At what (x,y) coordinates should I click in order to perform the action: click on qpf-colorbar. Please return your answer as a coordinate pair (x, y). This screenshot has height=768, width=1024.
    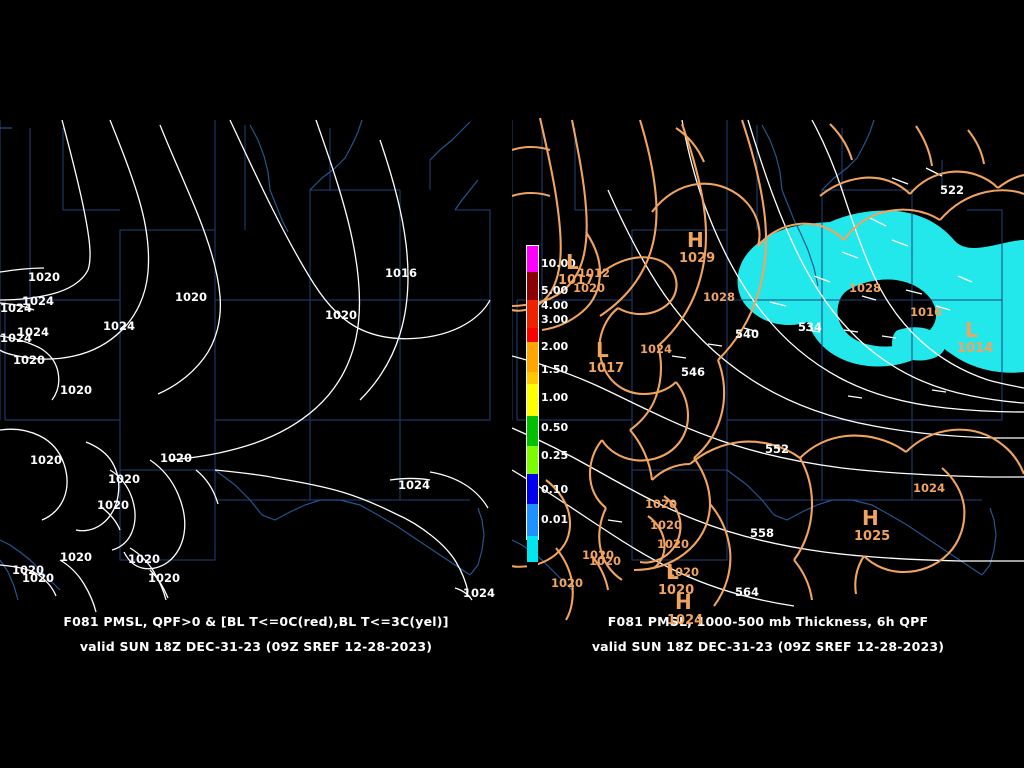
    Looking at the image, I should click on (532, 415).